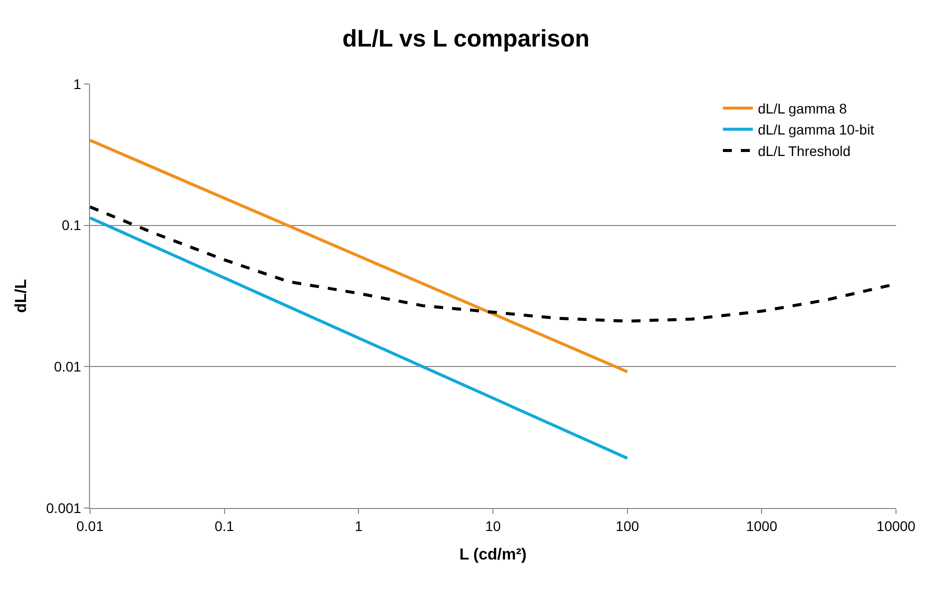  What do you see at coordinates (493, 526) in the screenshot?
I see `x-tick-label: 10` at bounding box center [493, 526].